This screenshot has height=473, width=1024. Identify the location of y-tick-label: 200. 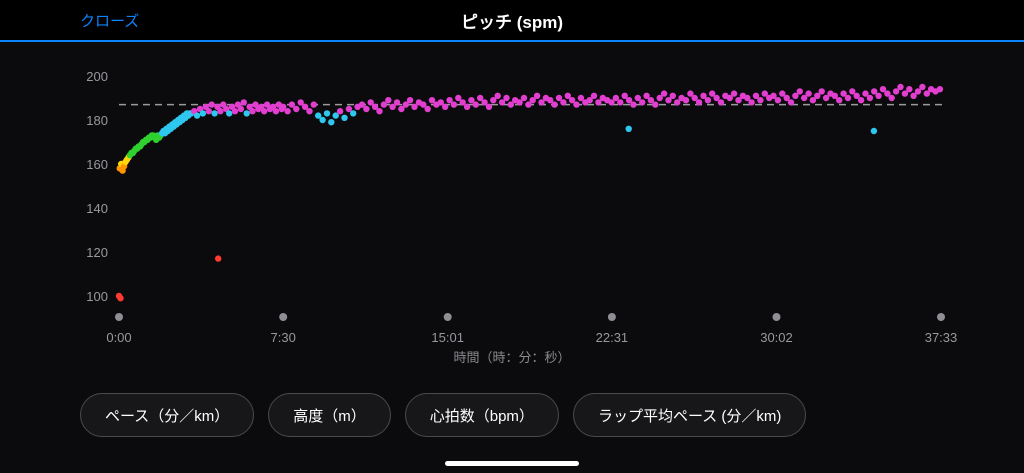
(97, 76).